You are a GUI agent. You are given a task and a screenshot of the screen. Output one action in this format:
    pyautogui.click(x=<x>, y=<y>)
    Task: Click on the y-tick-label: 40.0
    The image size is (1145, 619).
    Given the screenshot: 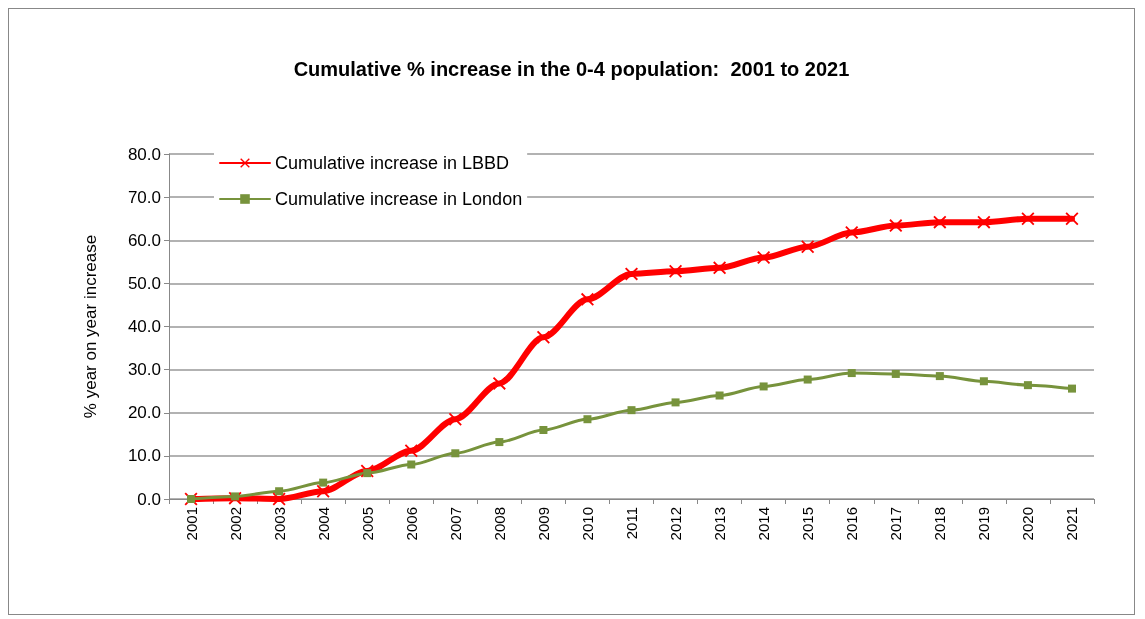 What is the action you would take?
    pyautogui.click(x=144, y=326)
    